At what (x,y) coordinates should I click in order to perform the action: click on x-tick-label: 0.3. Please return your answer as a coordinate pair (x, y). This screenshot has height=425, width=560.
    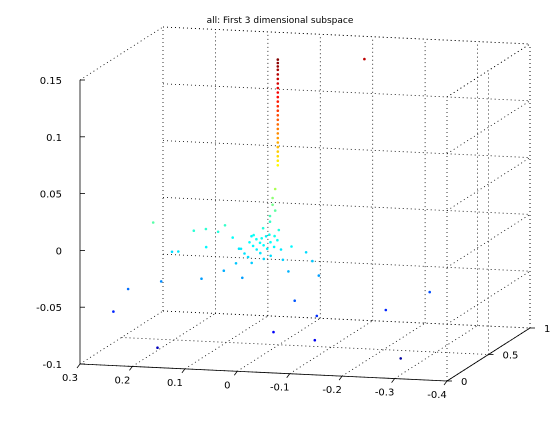
    Looking at the image, I should click on (70, 378).